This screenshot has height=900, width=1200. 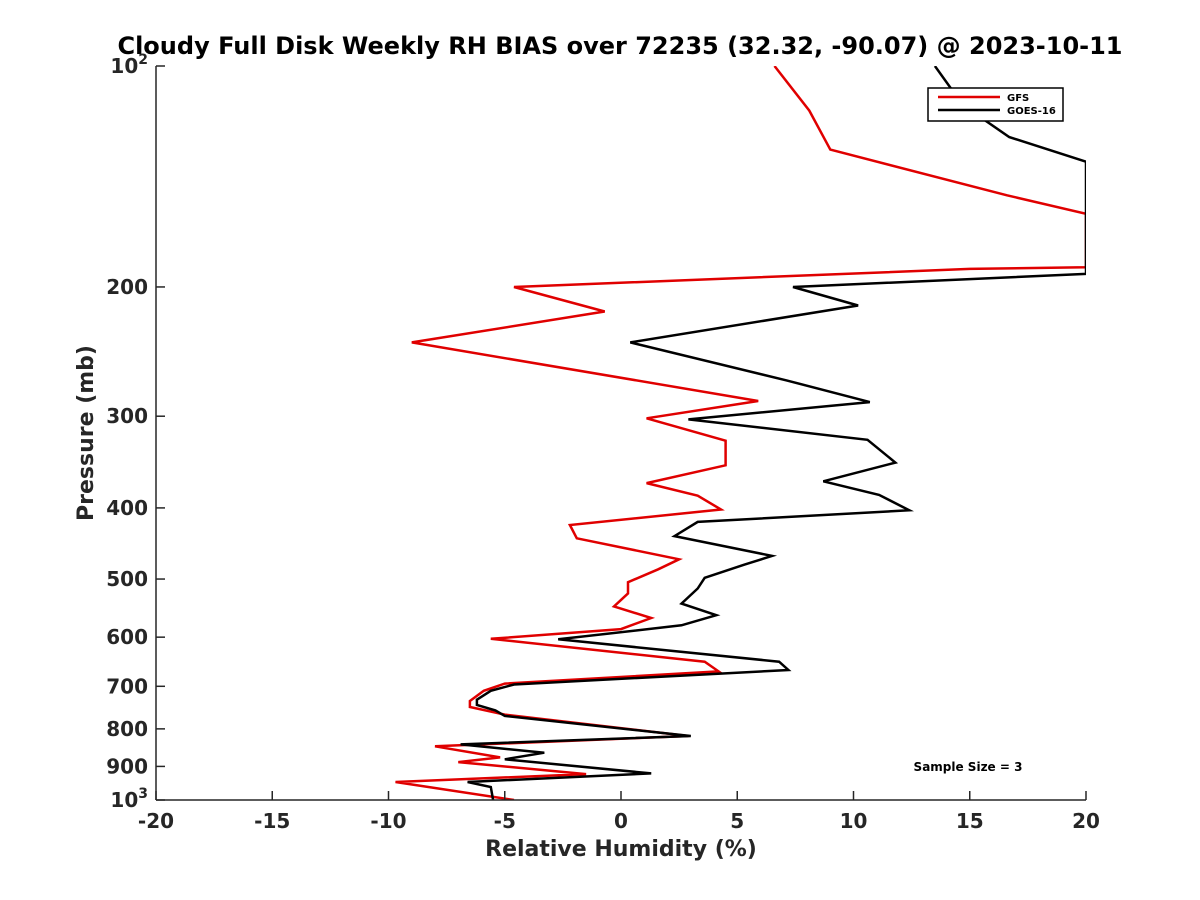 What do you see at coordinates (127, 729) in the screenshot?
I see `y-tick-label: 800` at bounding box center [127, 729].